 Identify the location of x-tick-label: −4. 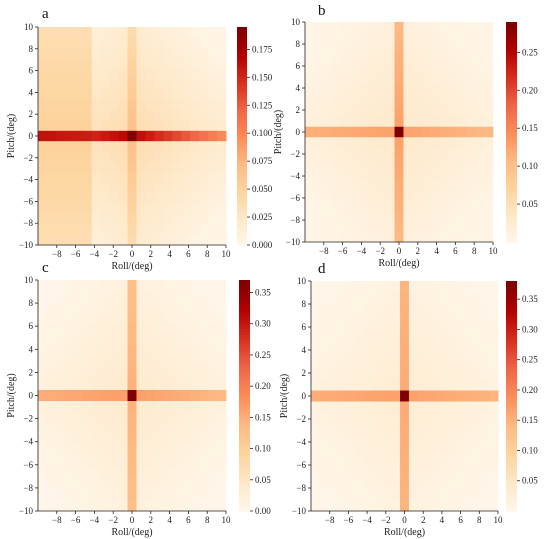
(362, 251).